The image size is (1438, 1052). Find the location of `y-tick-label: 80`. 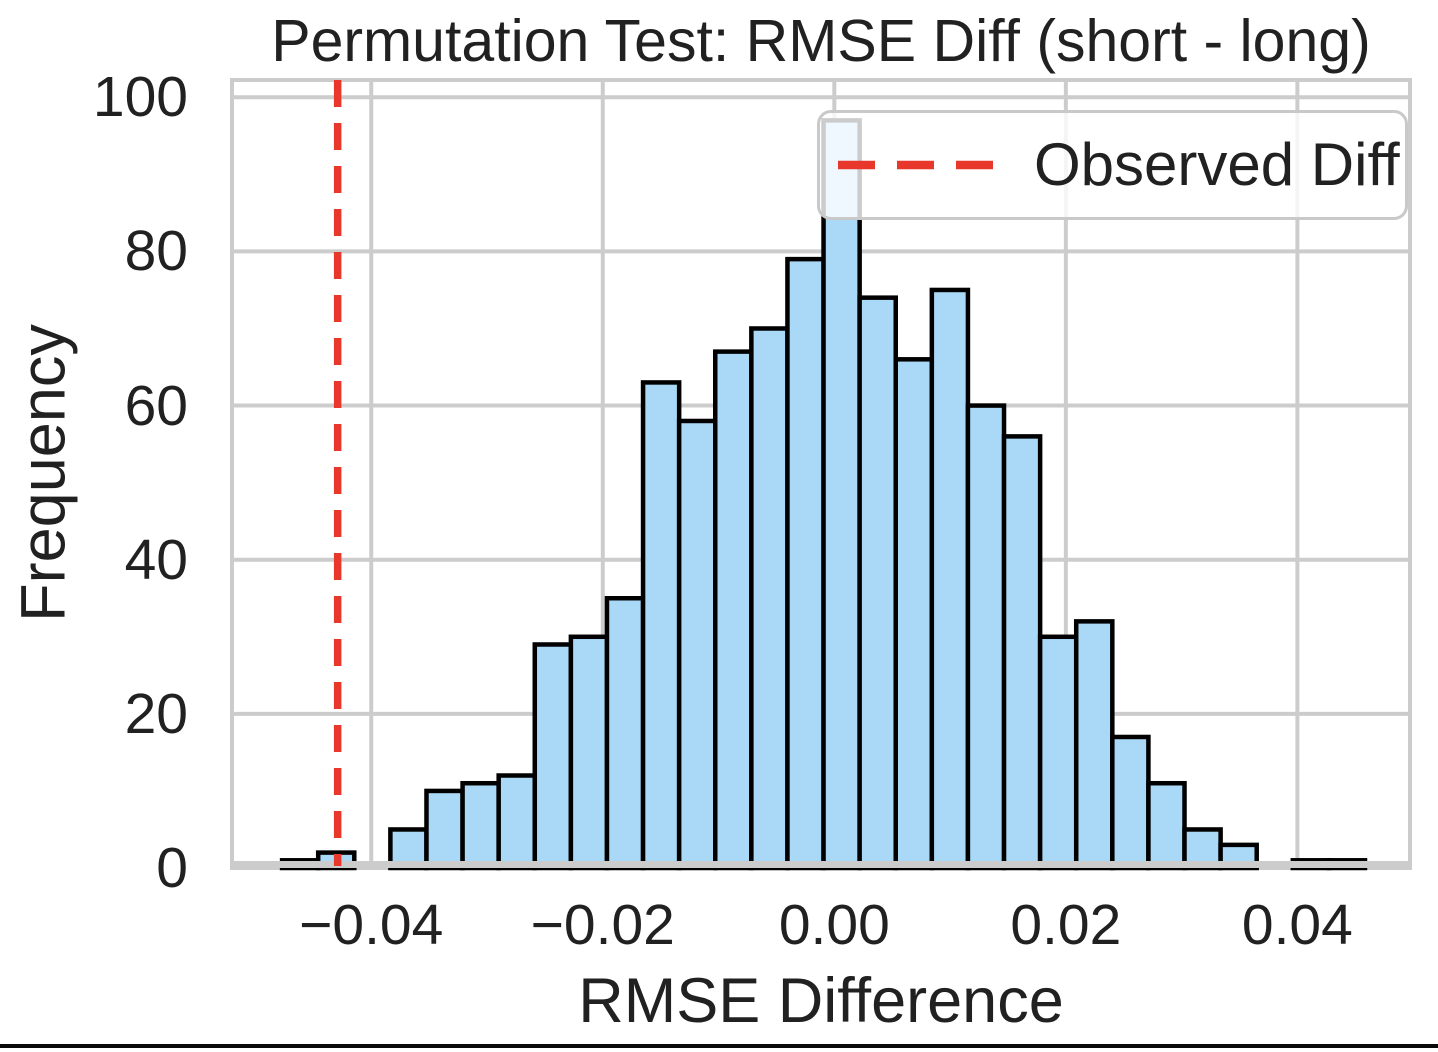

y-tick-label: 80 is located at coordinates (156, 251).